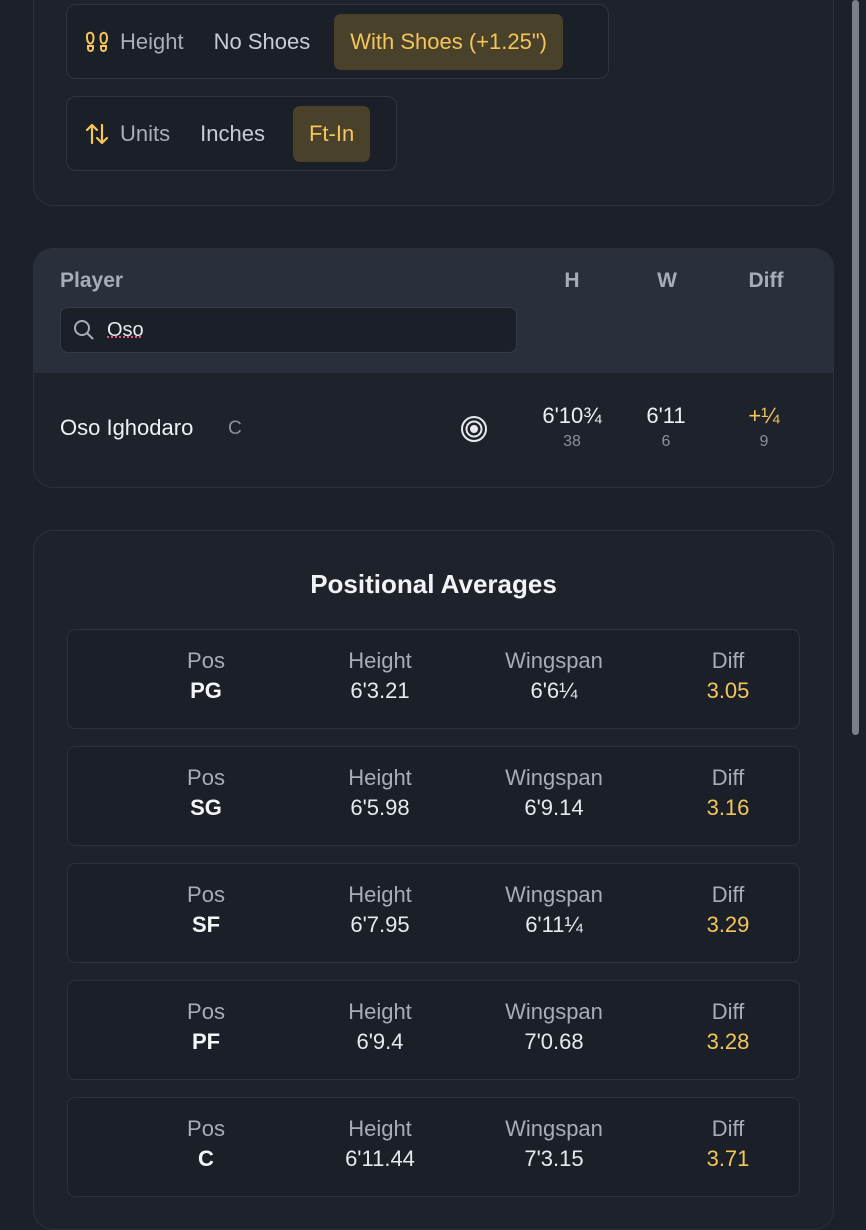 The height and width of the screenshot is (1230, 866). I want to click on diff-value: 3.29, so click(728, 924).